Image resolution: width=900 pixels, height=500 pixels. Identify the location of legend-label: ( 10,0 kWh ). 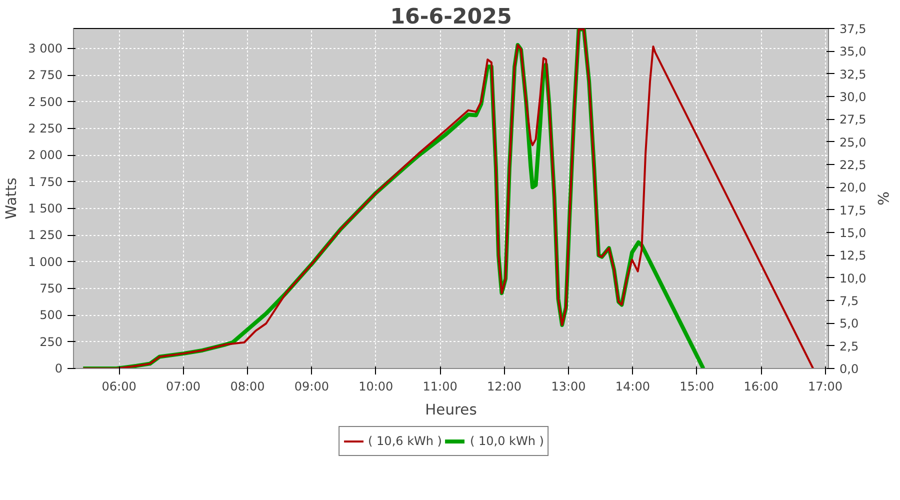
(507, 441).